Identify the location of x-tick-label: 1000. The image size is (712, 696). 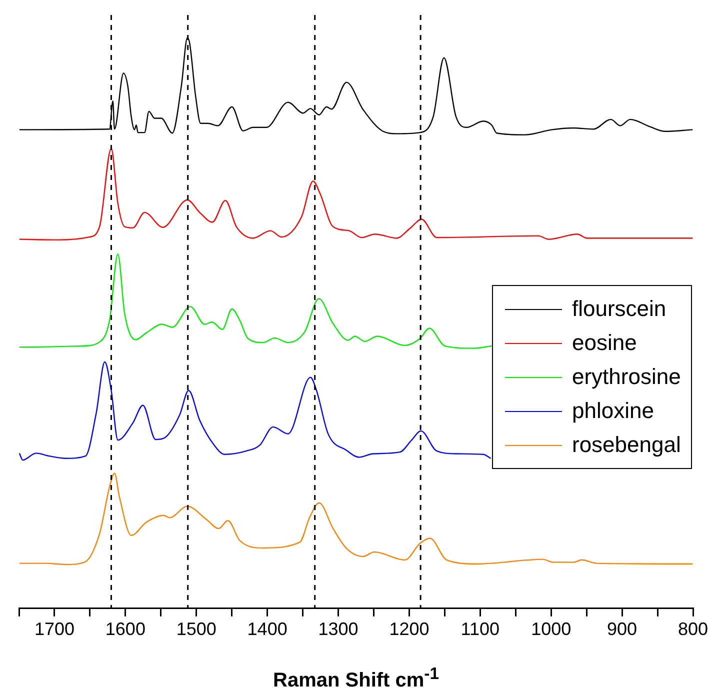
(551, 629).